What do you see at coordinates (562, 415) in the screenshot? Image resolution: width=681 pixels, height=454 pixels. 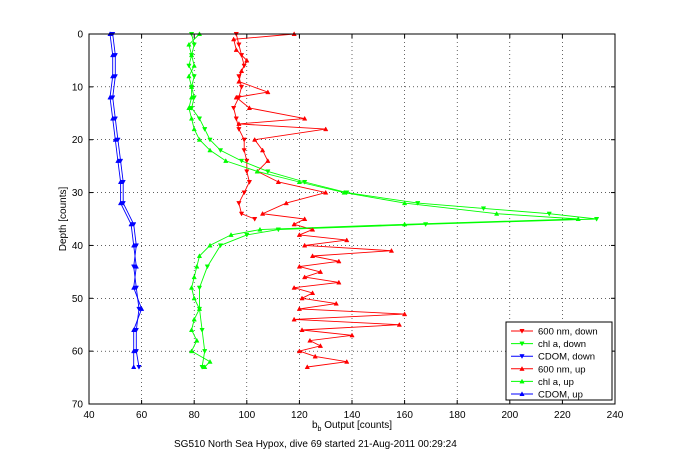 I see `x-tick-label: 220` at bounding box center [562, 415].